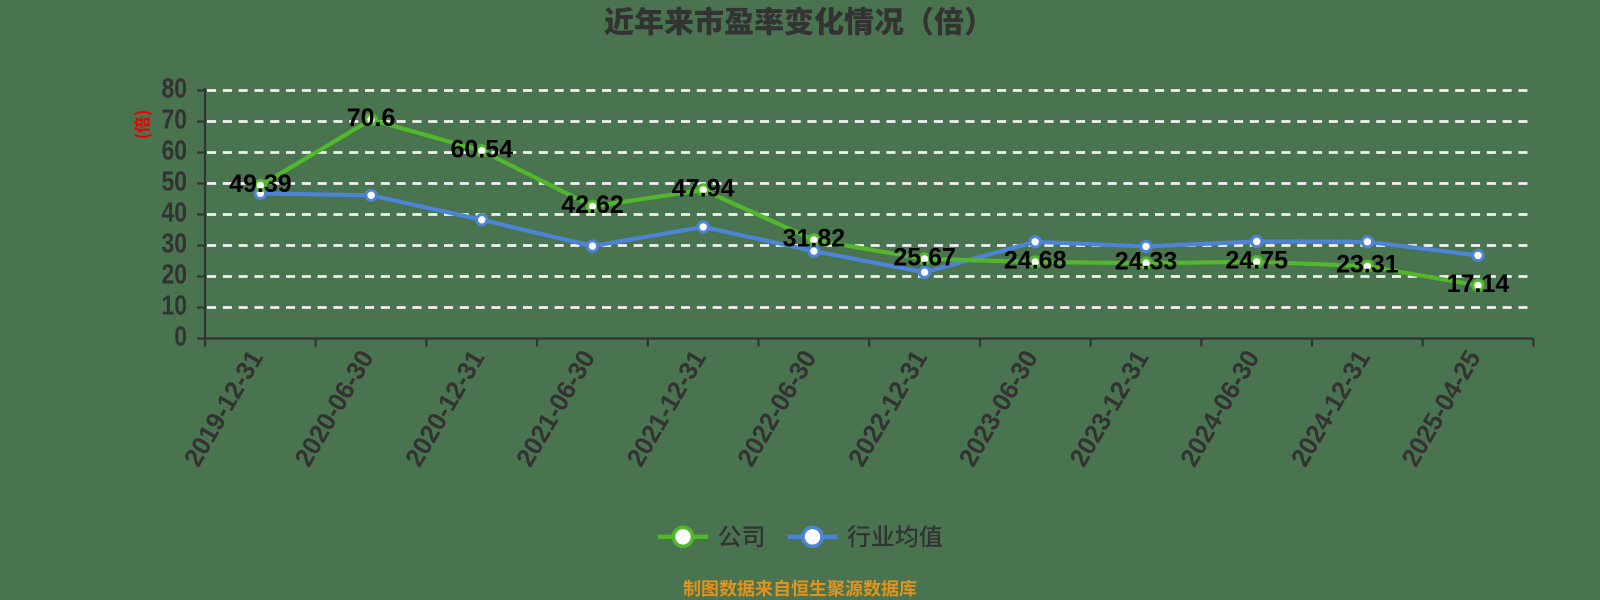 The width and height of the screenshot is (1600, 600). Describe the element at coordinates (174, 212) in the screenshot. I see `svg-text: 40` at that location.